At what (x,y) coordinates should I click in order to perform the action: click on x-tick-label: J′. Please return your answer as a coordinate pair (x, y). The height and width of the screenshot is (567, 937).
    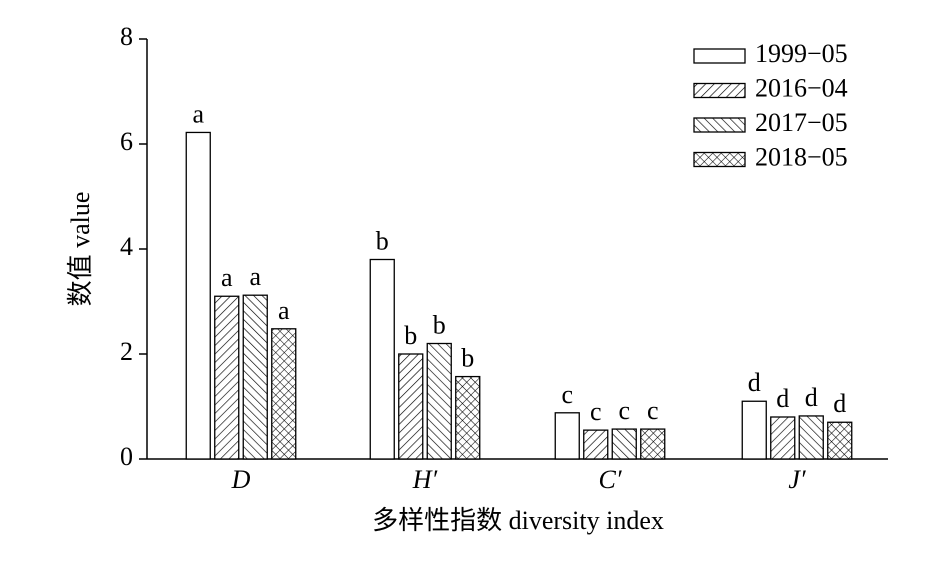
    Looking at the image, I should click on (797, 479).